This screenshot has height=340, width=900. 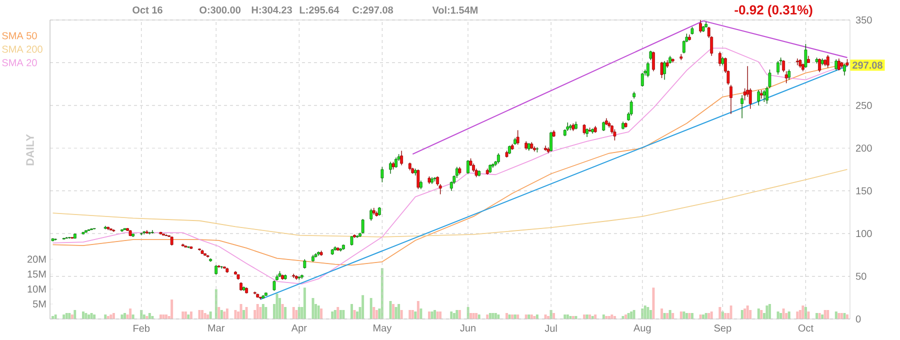 I want to click on y2-tick-label: 5M, so click(x=39, y=304).